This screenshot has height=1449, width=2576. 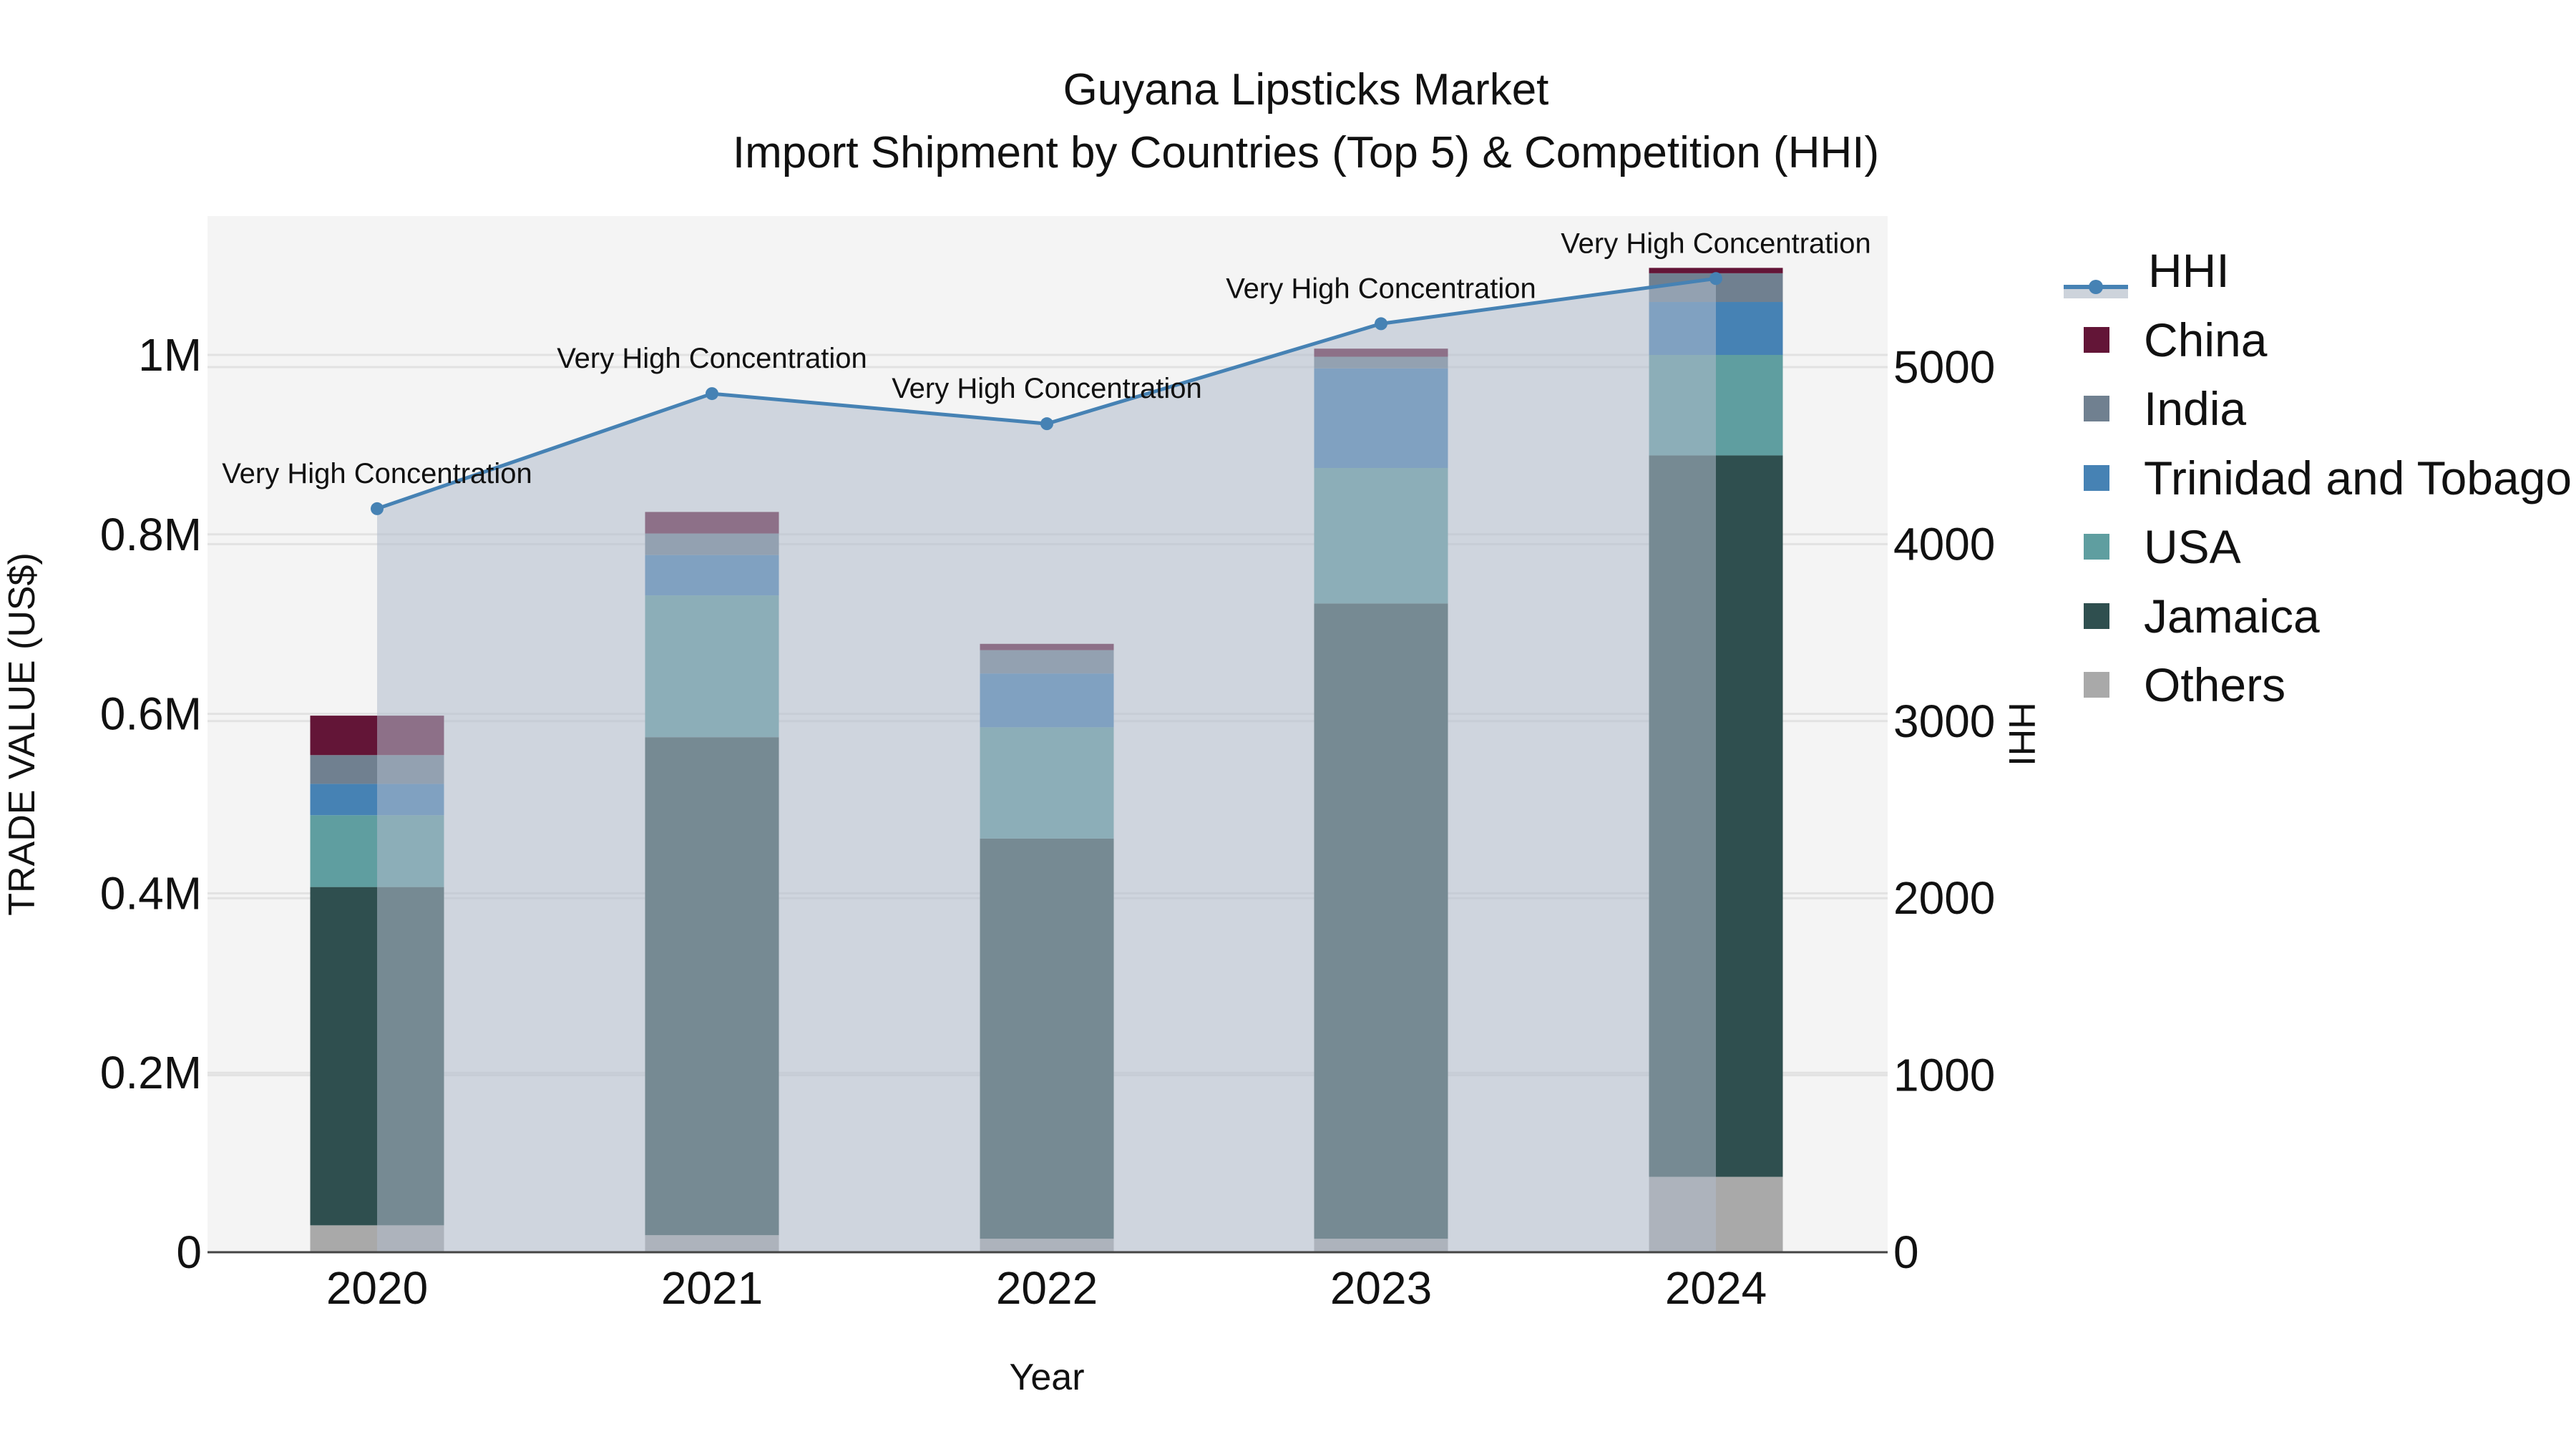 I want to click on legend-item-india: India, so click(x=2316, y=409).